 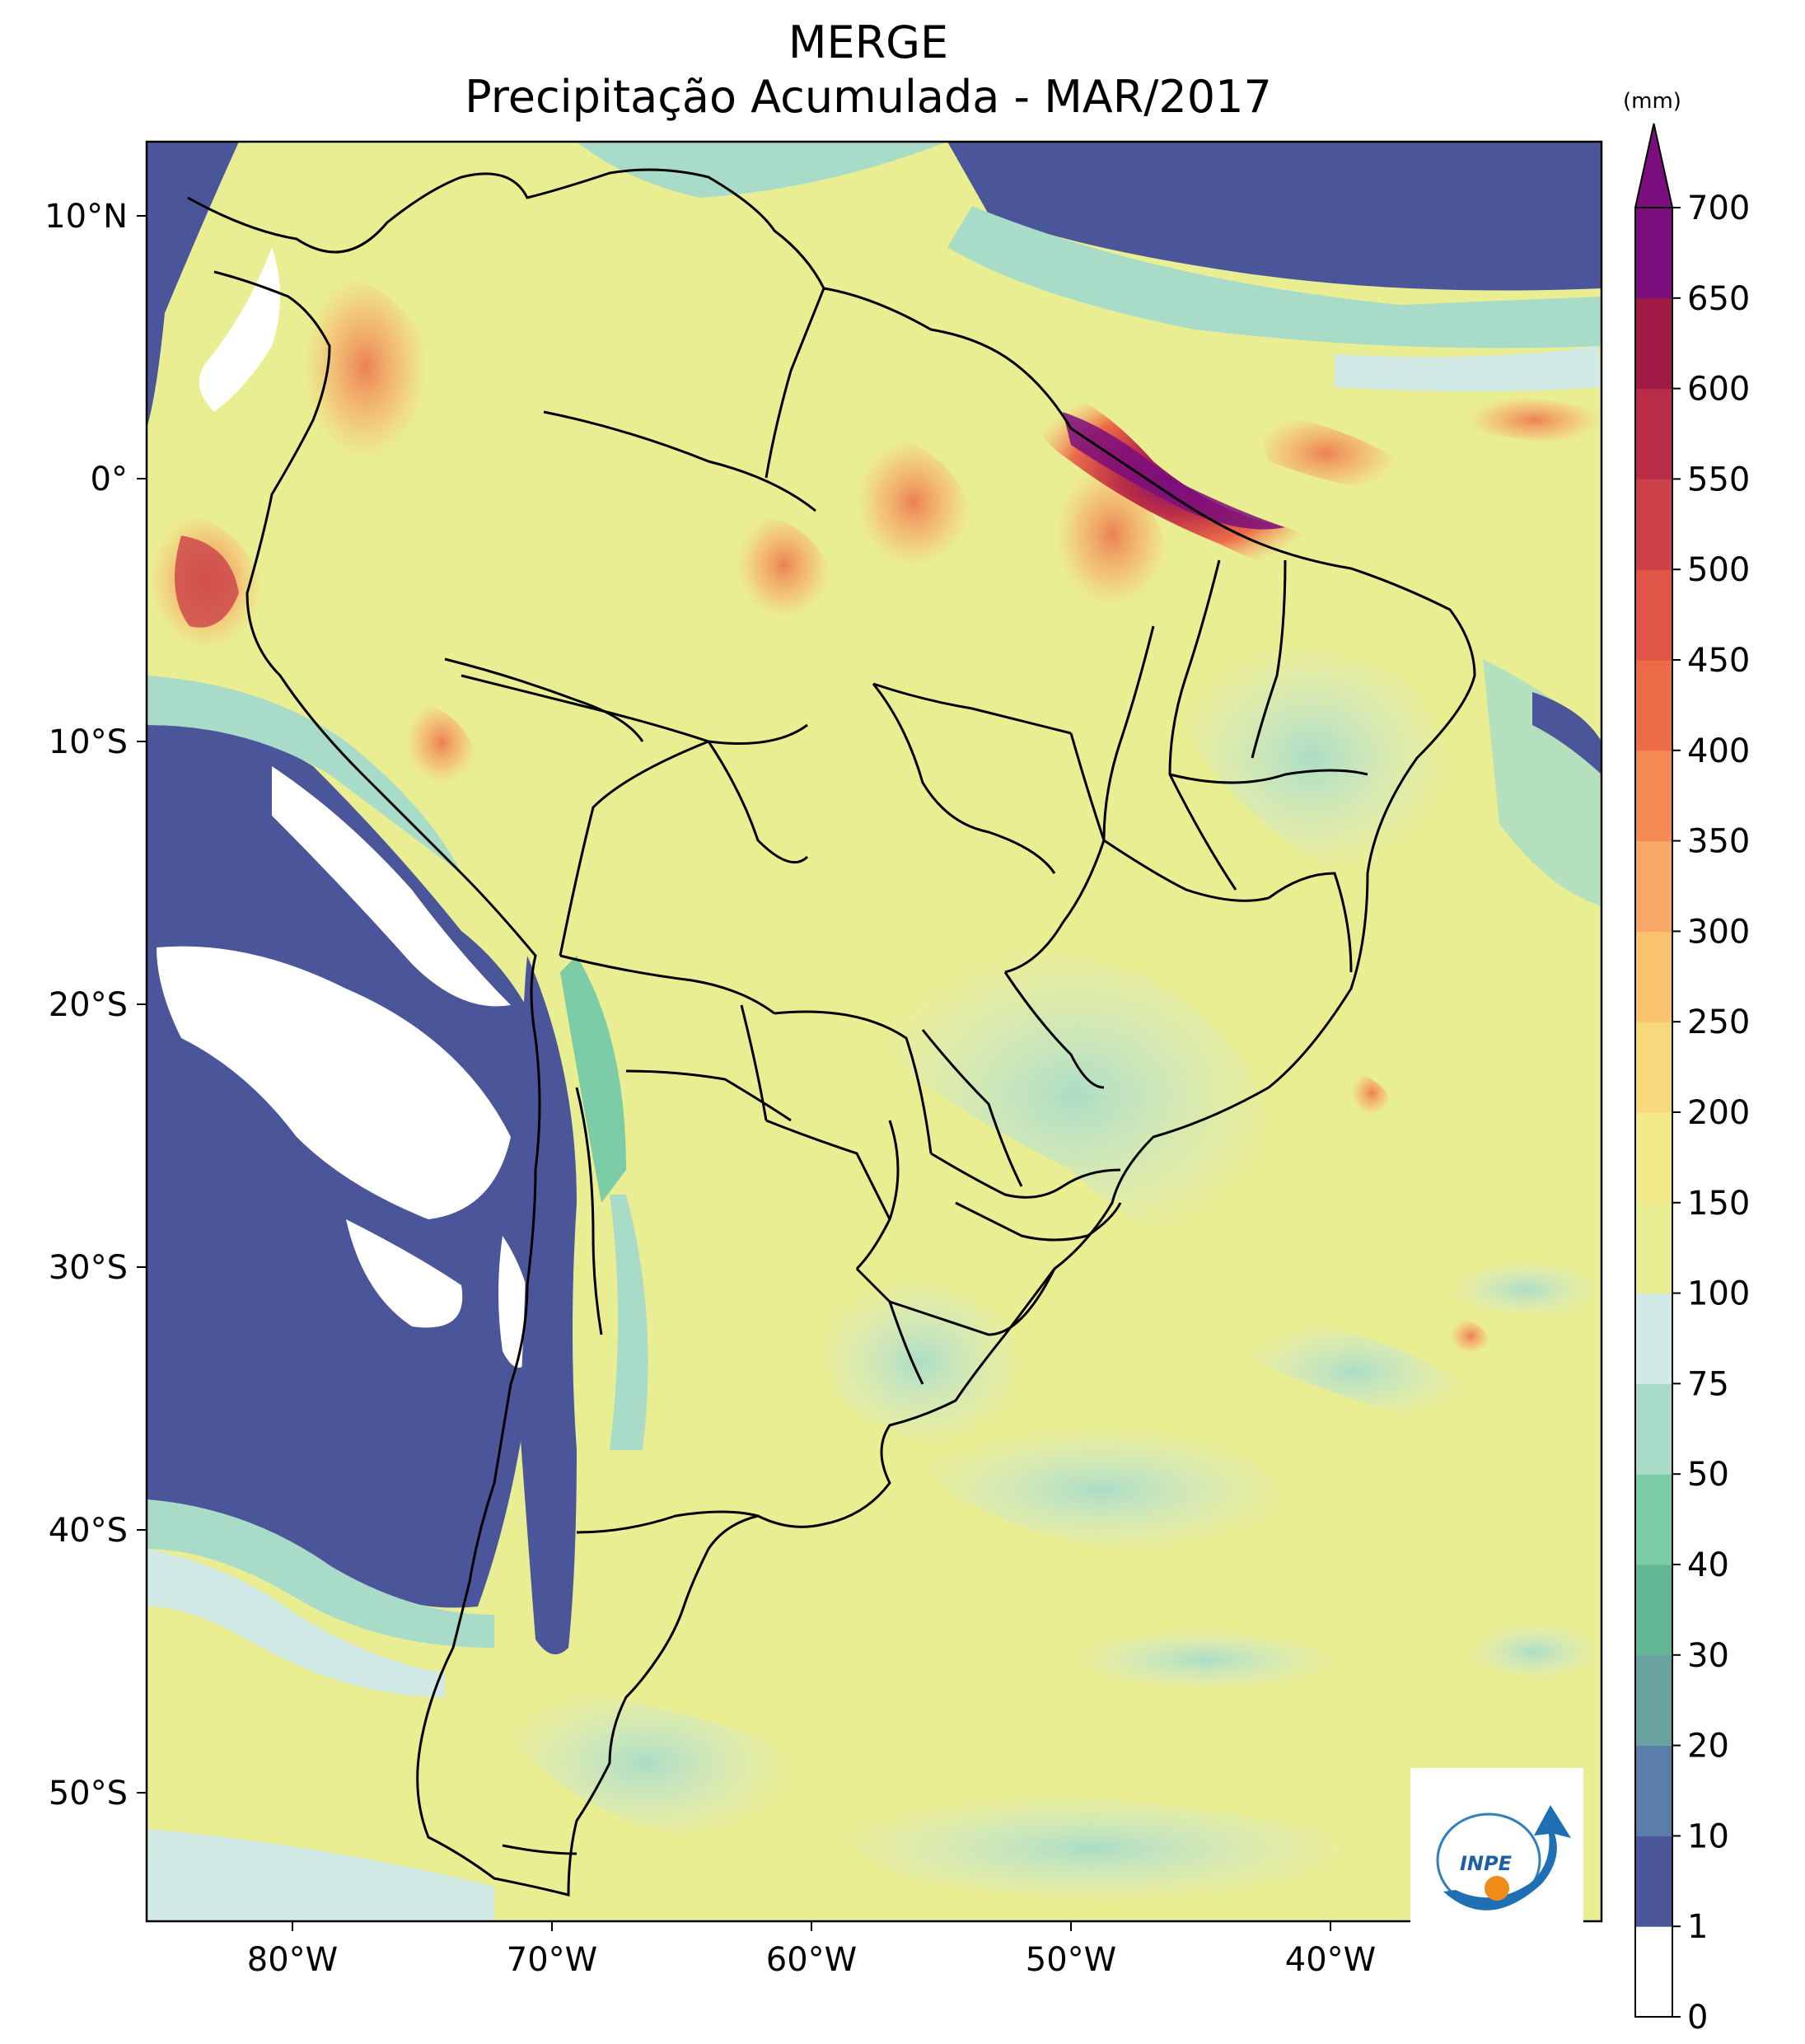 What do you see at coordinates (868, 42) in the screenshot?
I see `map-title: MERGE` at bounding box center [868, 42].